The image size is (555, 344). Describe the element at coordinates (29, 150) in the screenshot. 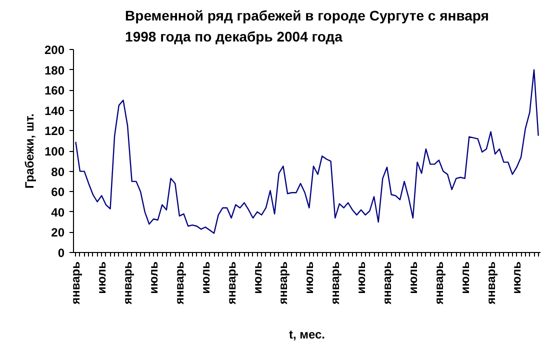

I see `y-axis-title: Грабежи, шт.` at that location.